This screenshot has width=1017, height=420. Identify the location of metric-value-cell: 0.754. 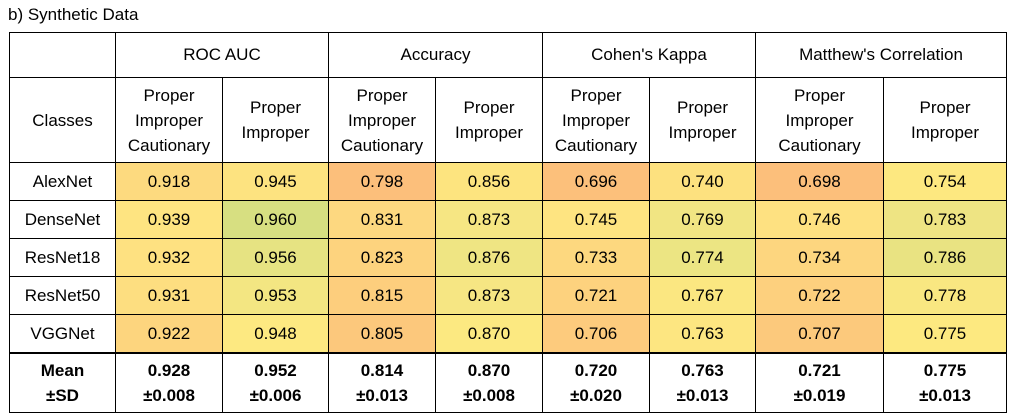
(945, 181).